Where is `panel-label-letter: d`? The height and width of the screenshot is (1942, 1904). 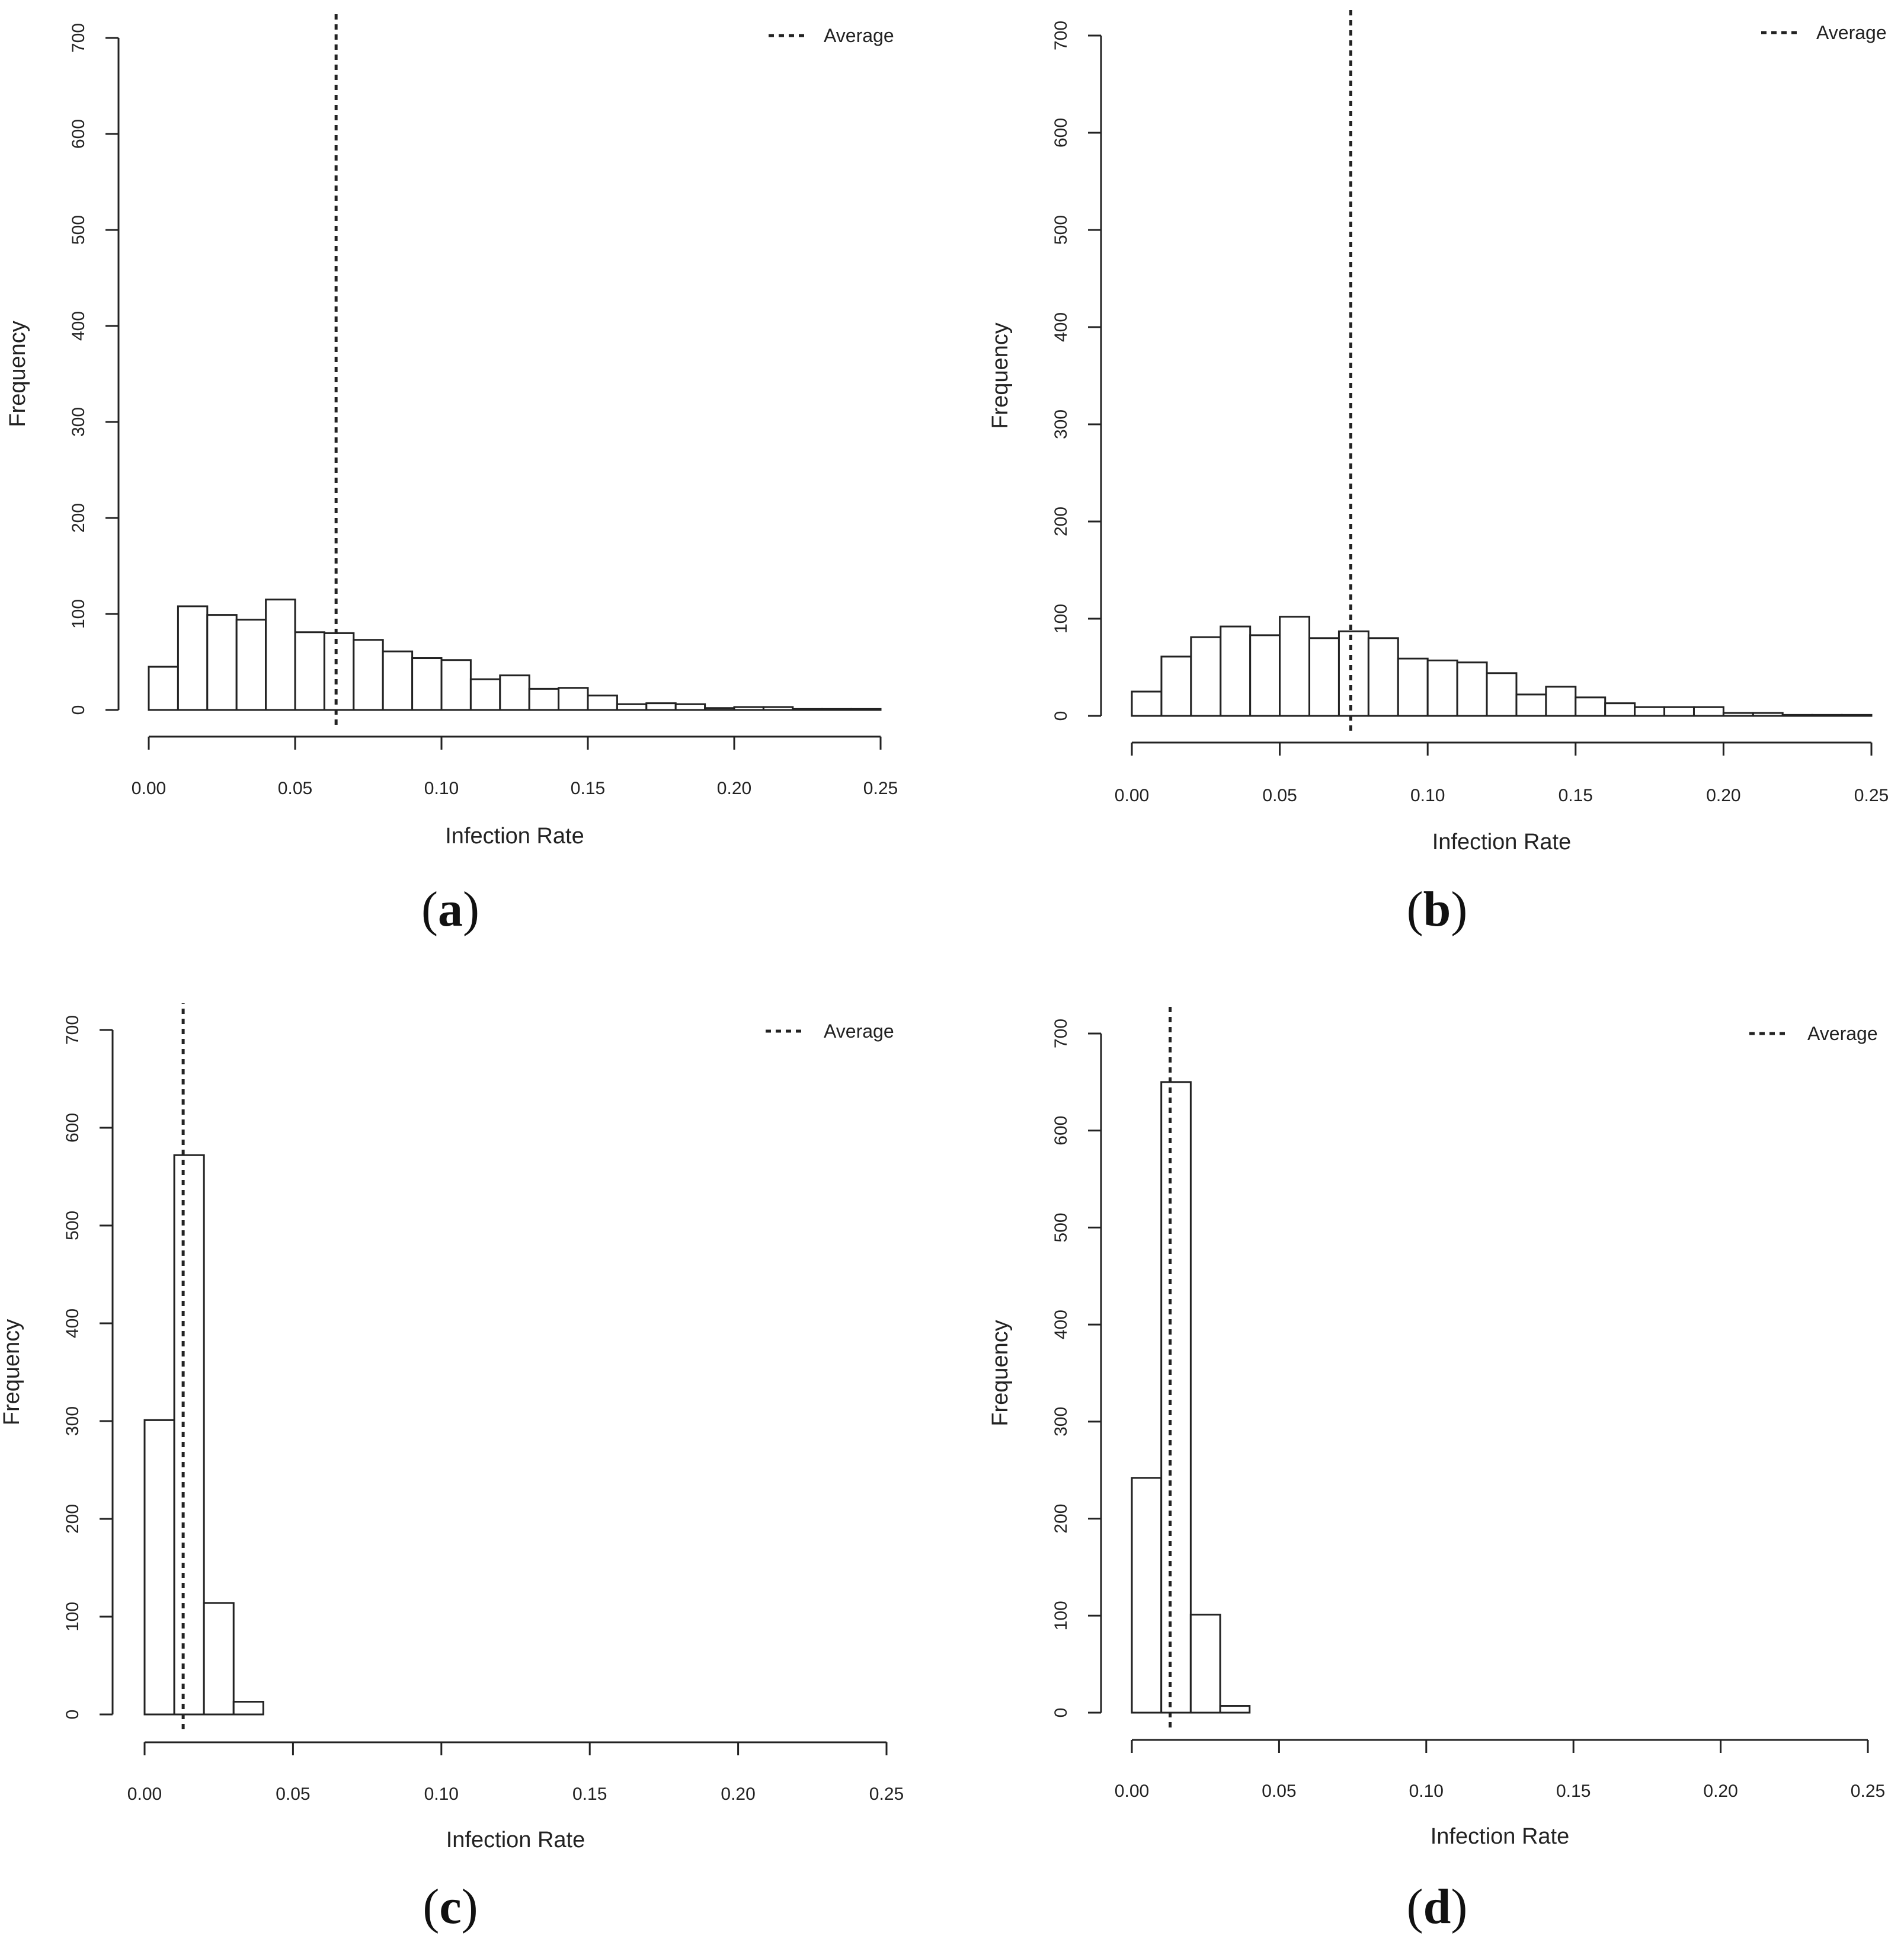
panel-label-letter: d is located at coordinates (1437, 1906).